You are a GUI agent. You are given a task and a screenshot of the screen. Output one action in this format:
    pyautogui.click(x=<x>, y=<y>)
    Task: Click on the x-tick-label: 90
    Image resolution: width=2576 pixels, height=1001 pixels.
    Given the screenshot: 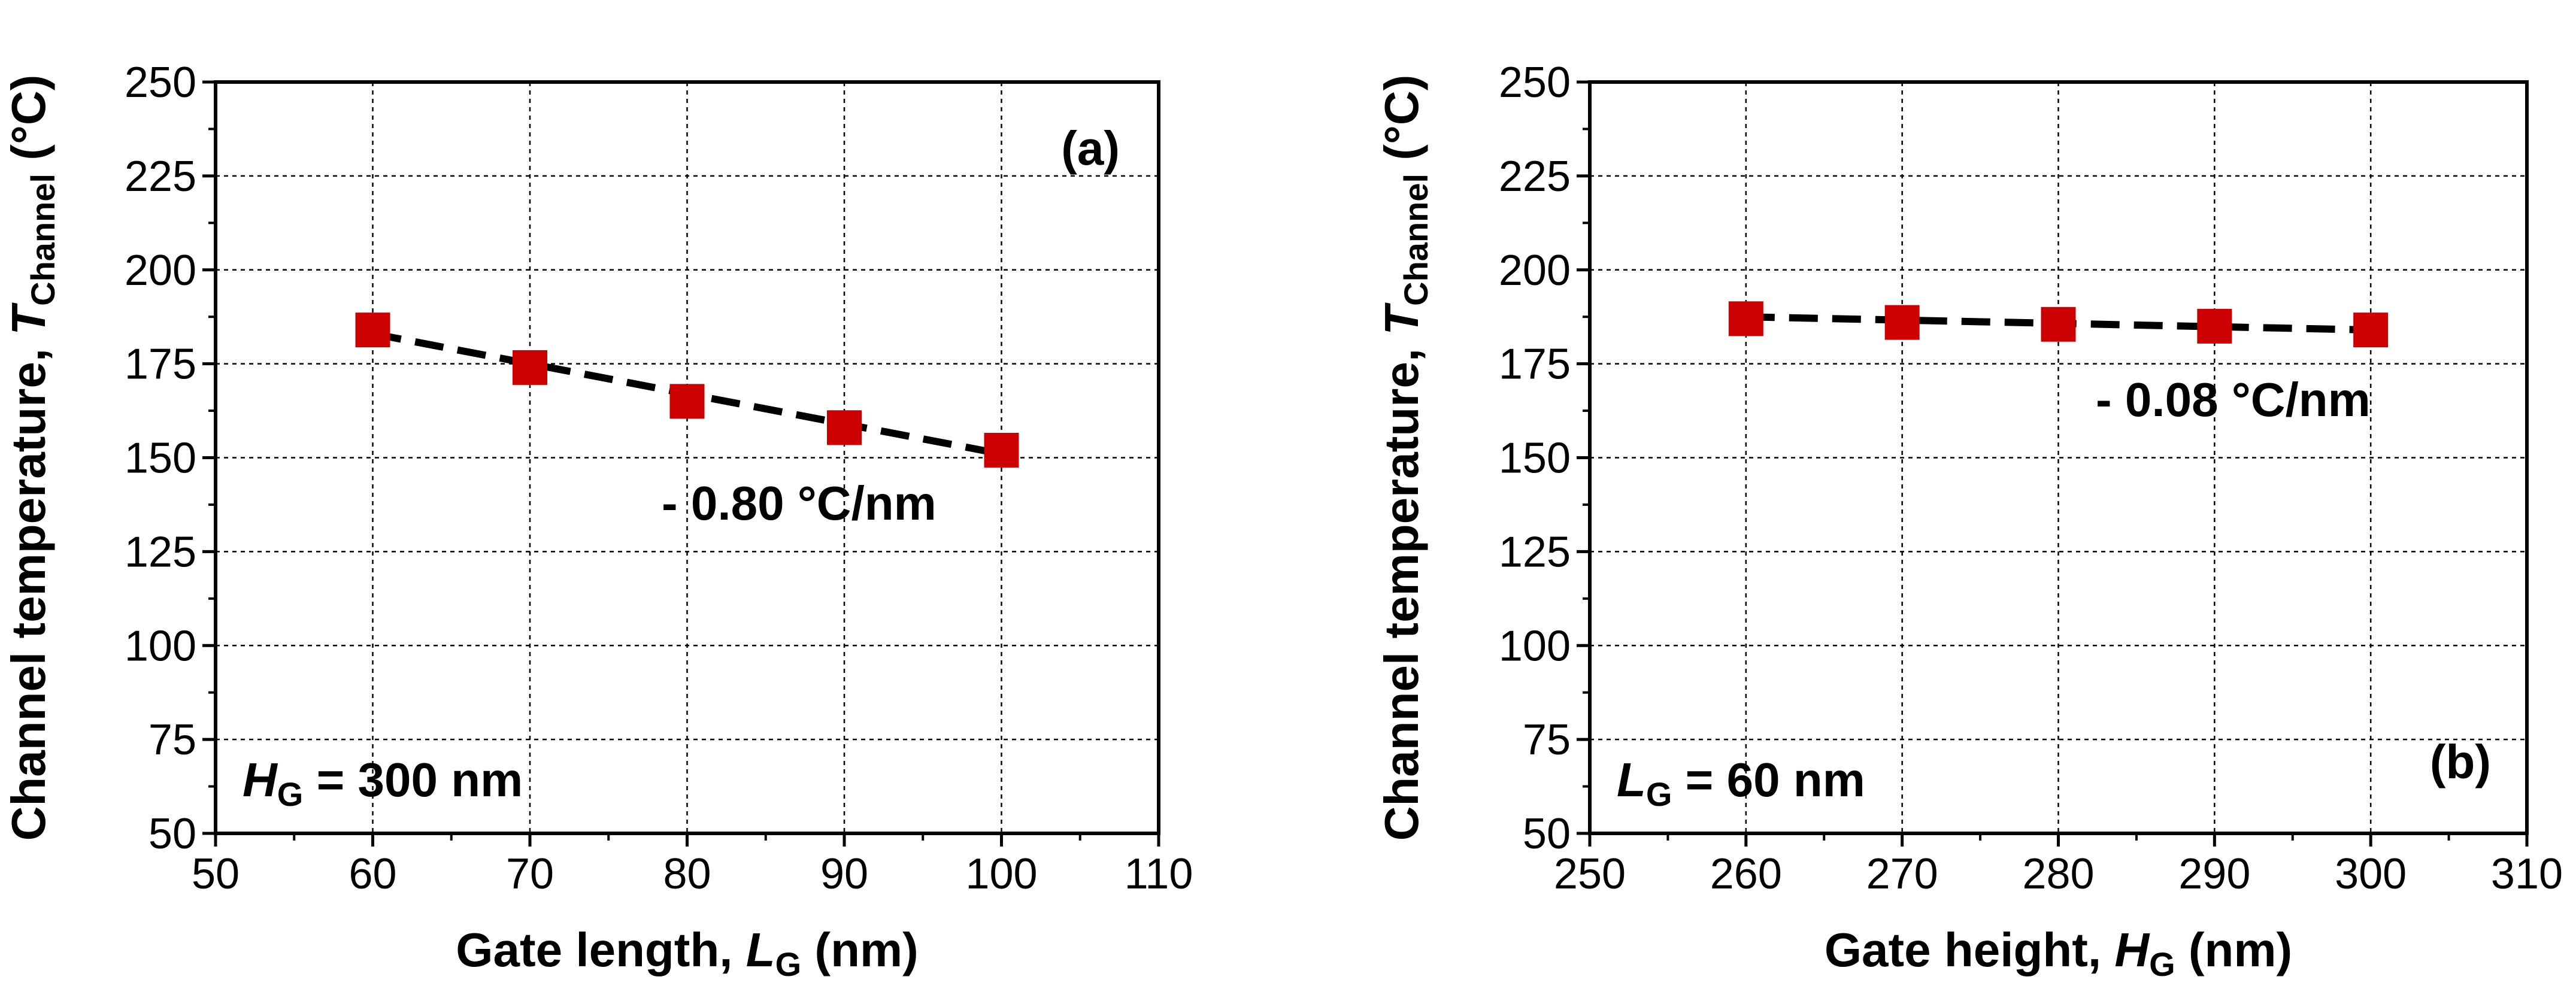 What is the action you would take?
    pyautogui.click(x=844, y=874)
    